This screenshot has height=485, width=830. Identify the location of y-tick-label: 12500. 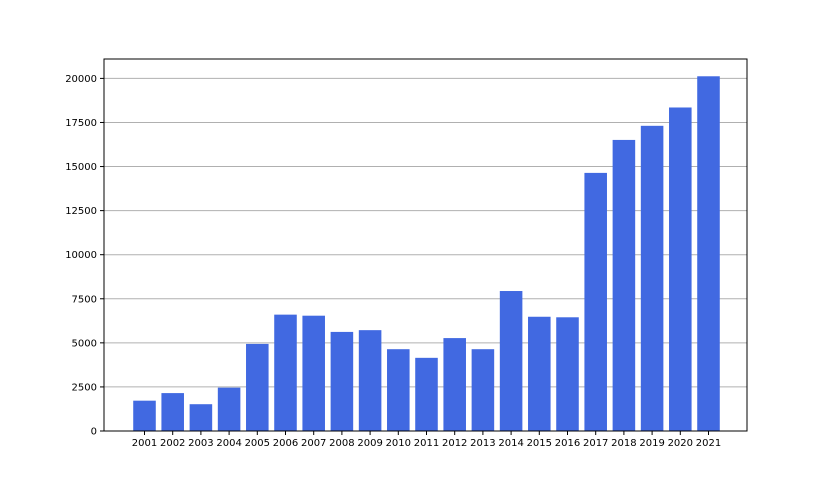
(81, 211).